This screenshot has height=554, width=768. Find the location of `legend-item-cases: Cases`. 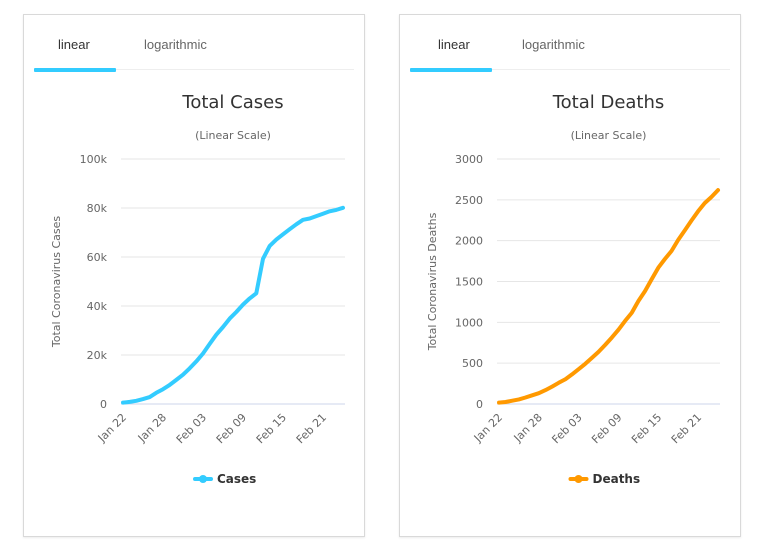

legend-item-cases: Cases is located at coordinates (224, 479).